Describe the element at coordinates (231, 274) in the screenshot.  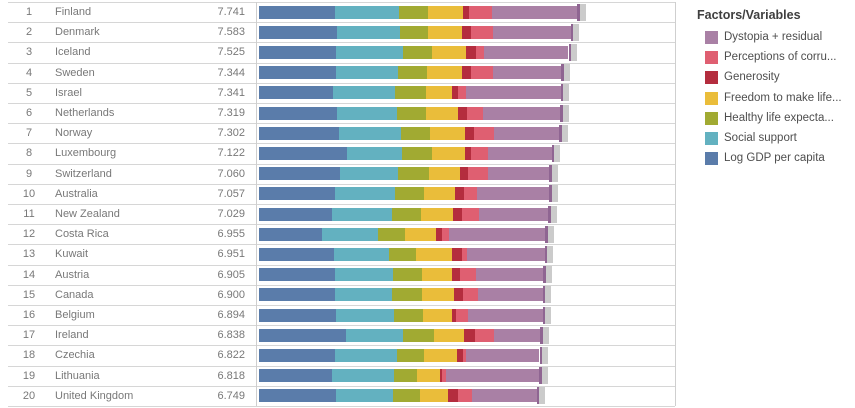
I see `score-cell: 6.905` at that location.